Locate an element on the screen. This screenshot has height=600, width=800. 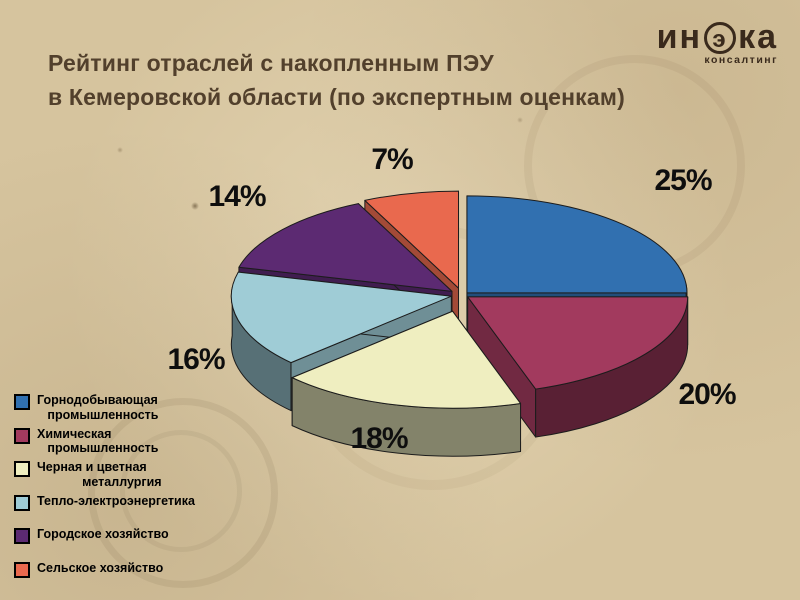
legend-item-2: Черная и цветная металлургия is located at coordinates (104, 477).